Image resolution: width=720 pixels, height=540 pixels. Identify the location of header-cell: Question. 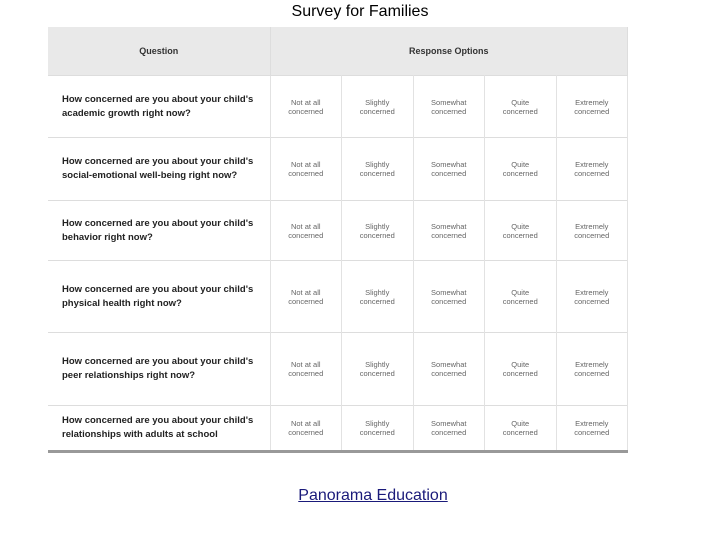
(159, 51).